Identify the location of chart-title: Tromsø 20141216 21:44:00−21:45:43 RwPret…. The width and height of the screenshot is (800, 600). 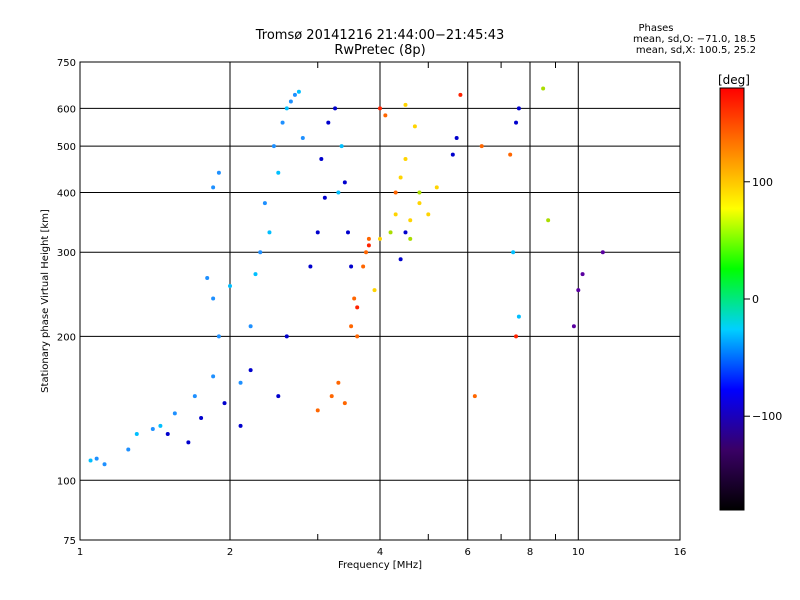
(380, 43).